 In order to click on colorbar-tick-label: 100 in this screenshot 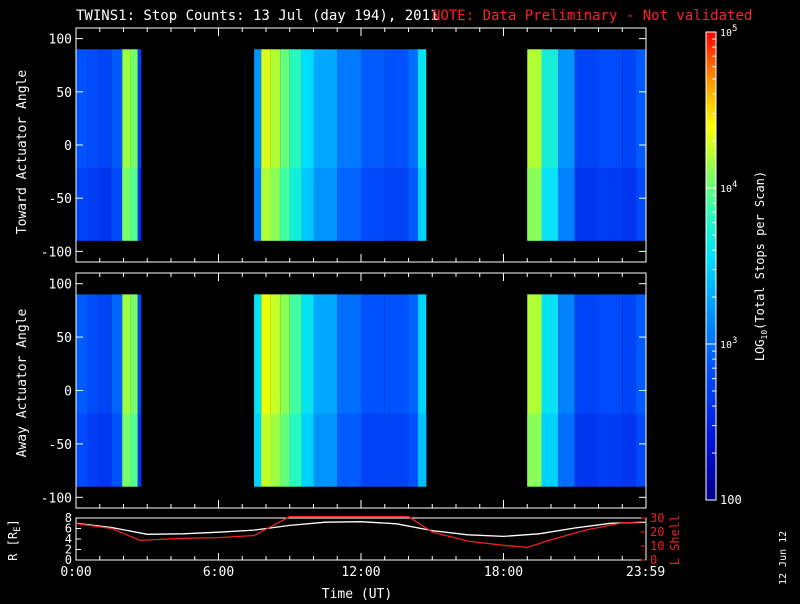, I will do `click(731, 500)`.